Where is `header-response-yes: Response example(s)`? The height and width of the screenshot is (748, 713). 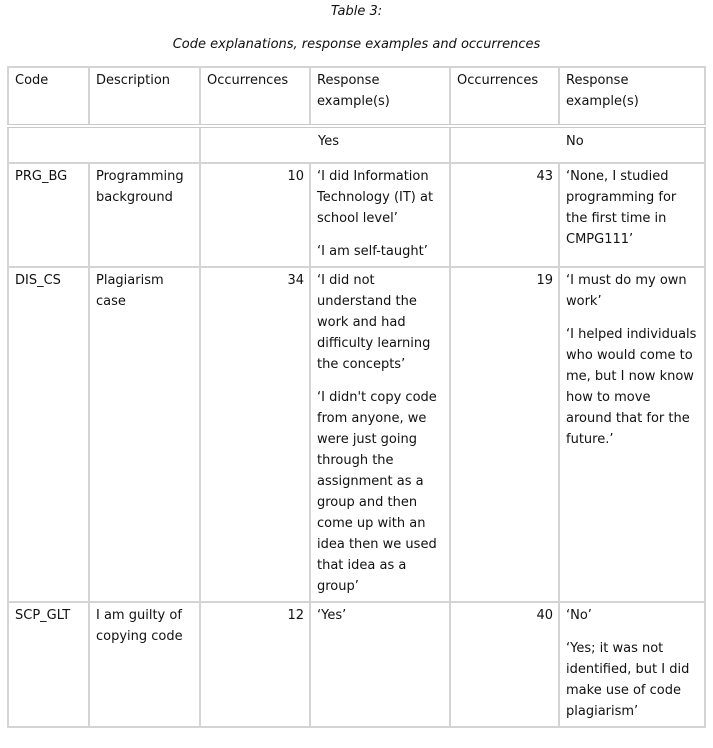
header-response-yes: Response example(s) is located at coordinates (380, 97).